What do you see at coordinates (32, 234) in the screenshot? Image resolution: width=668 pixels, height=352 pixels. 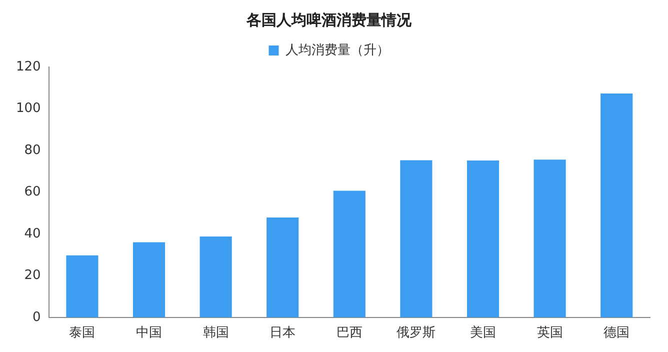 I see `y-tick-label: 40` at bounding box center [32, 234].